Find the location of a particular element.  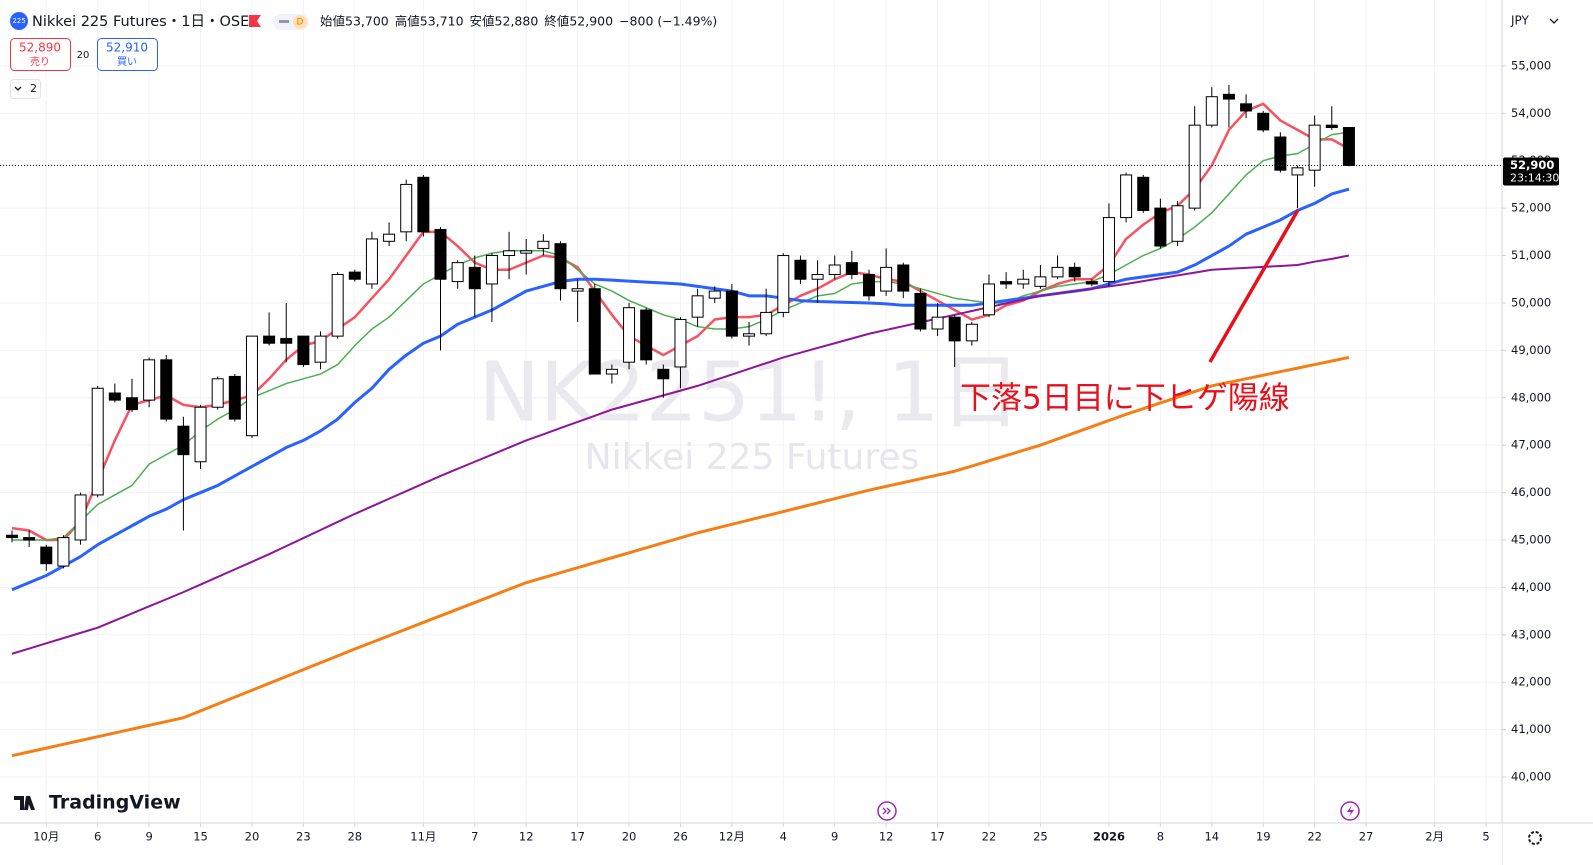

y-tick-label: 47,000 is located at coordinates (1531, 445).